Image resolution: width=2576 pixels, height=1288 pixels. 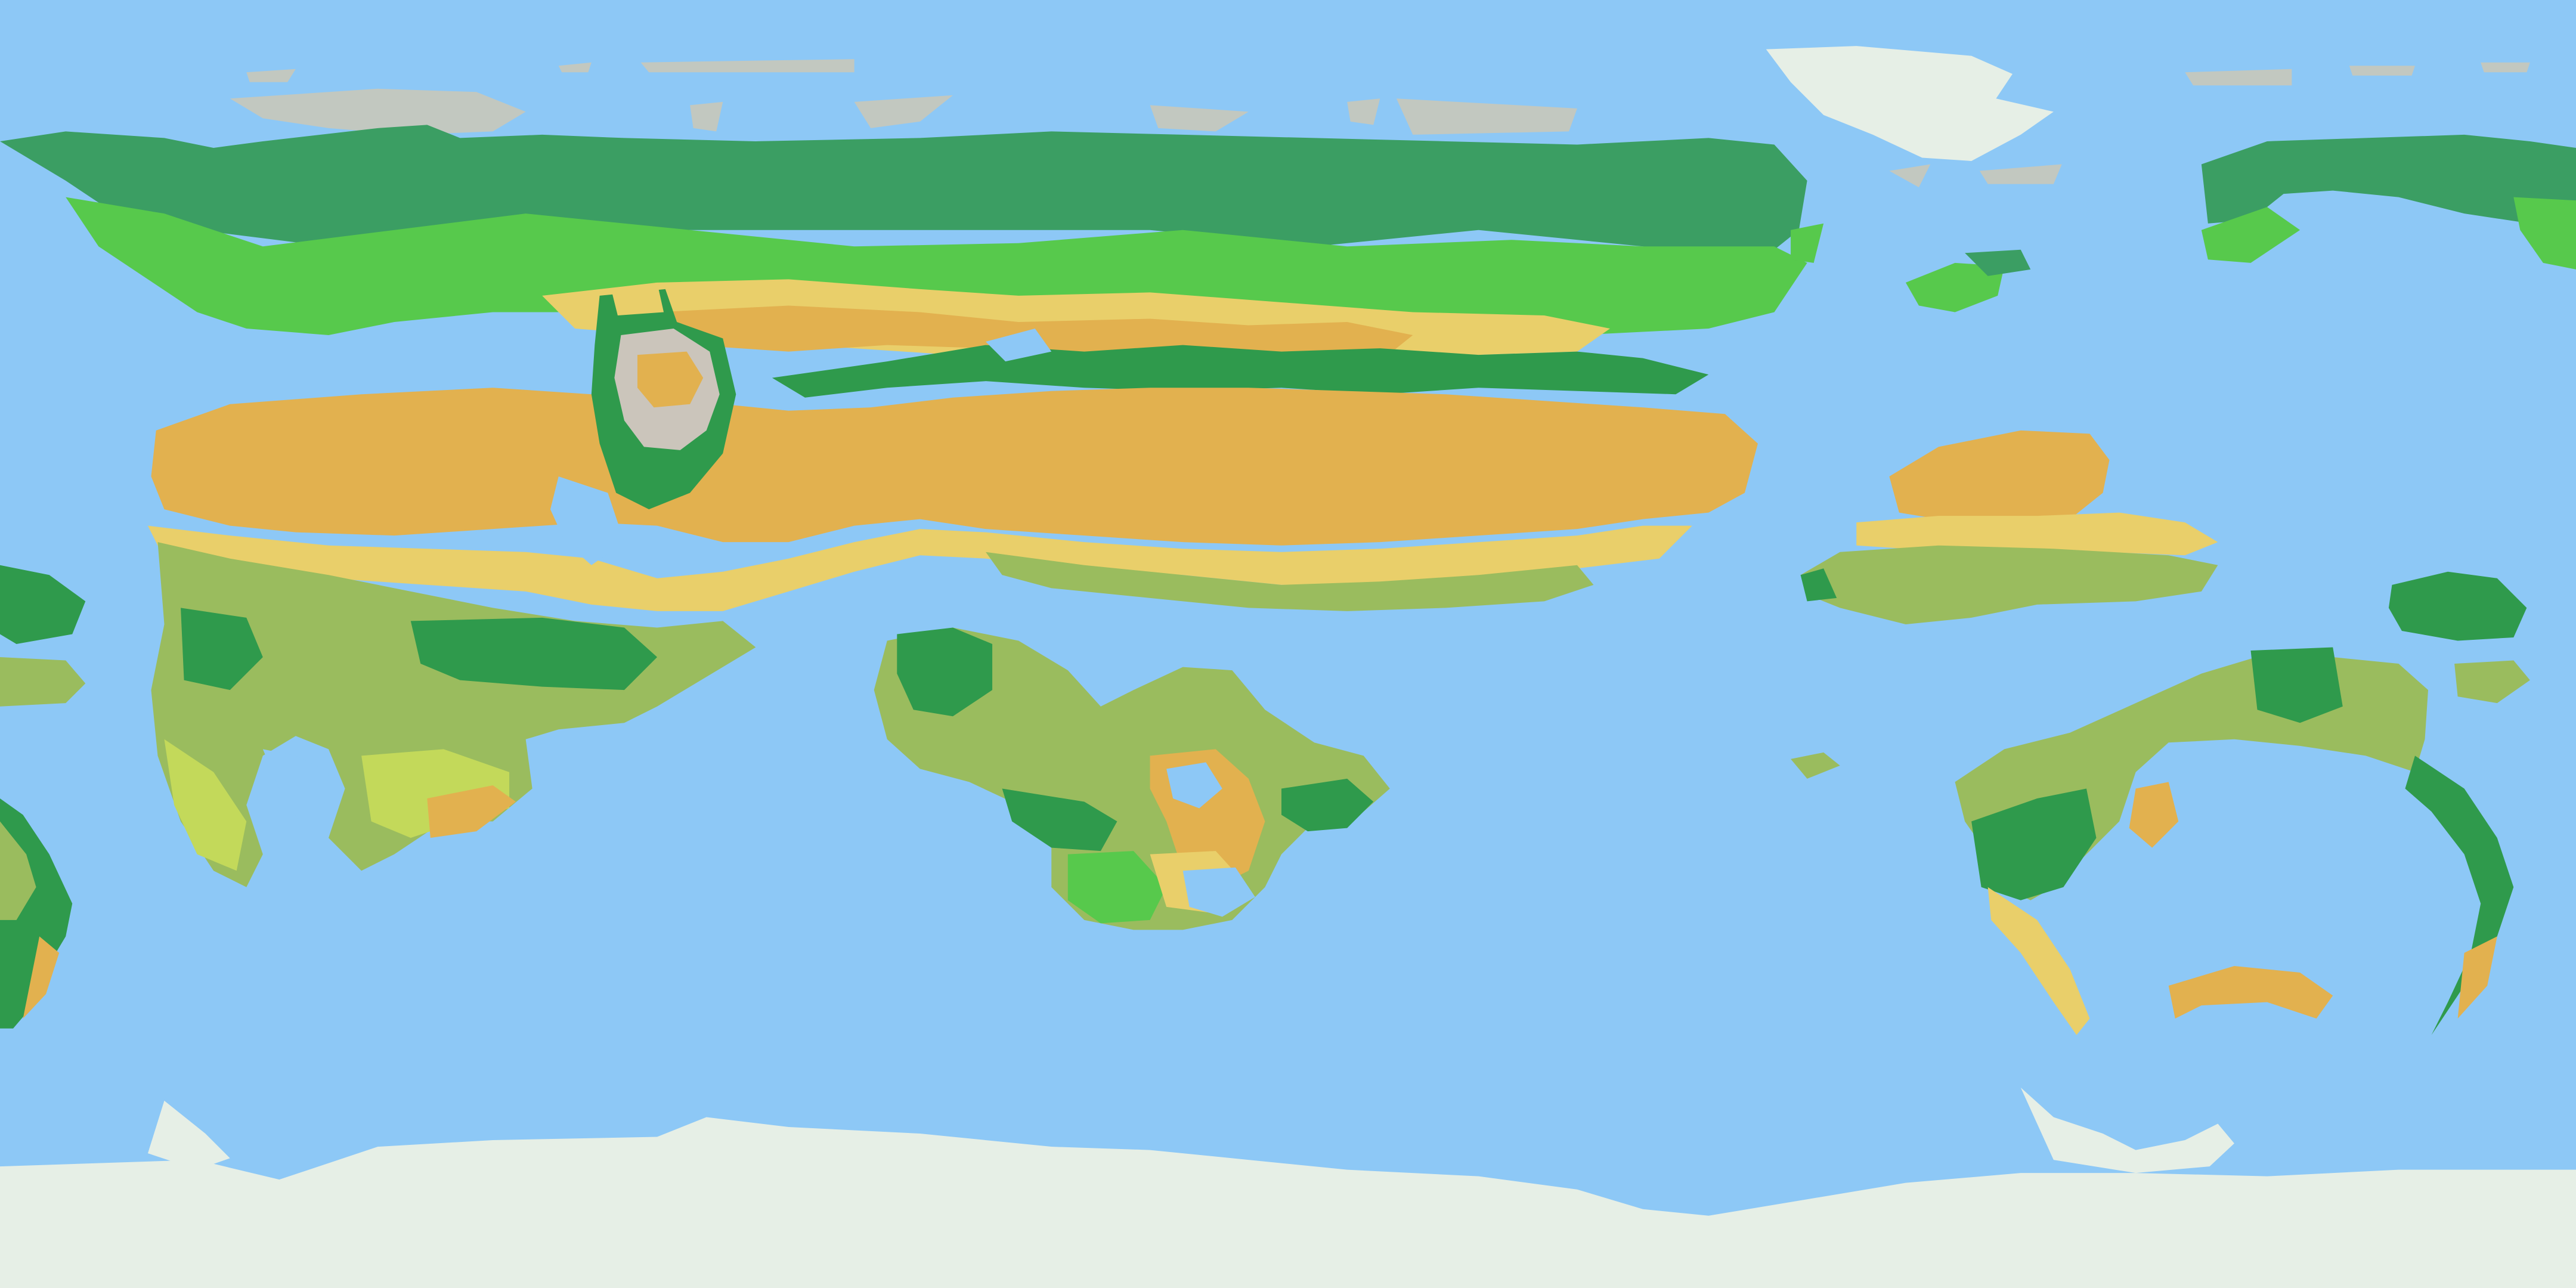 What do you see at coordinates (2009, 527) in the screenshot?
I see `east-continent` at bounding box center [2009, 527].